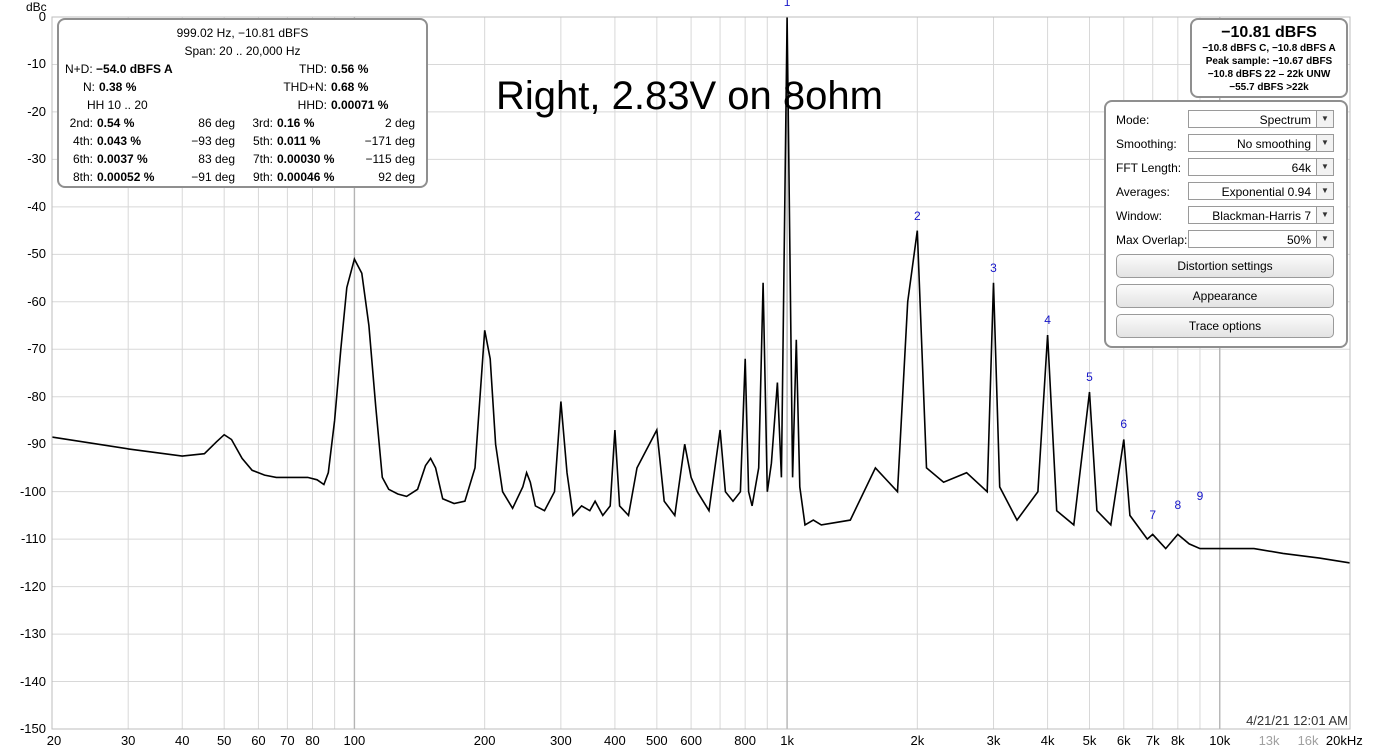 This screenshot has width=1376, height=752. What do you see at coordinates (36, 206) in the screenshot?
I see `y-tick-label: -40` at bounding box center [36, 206].